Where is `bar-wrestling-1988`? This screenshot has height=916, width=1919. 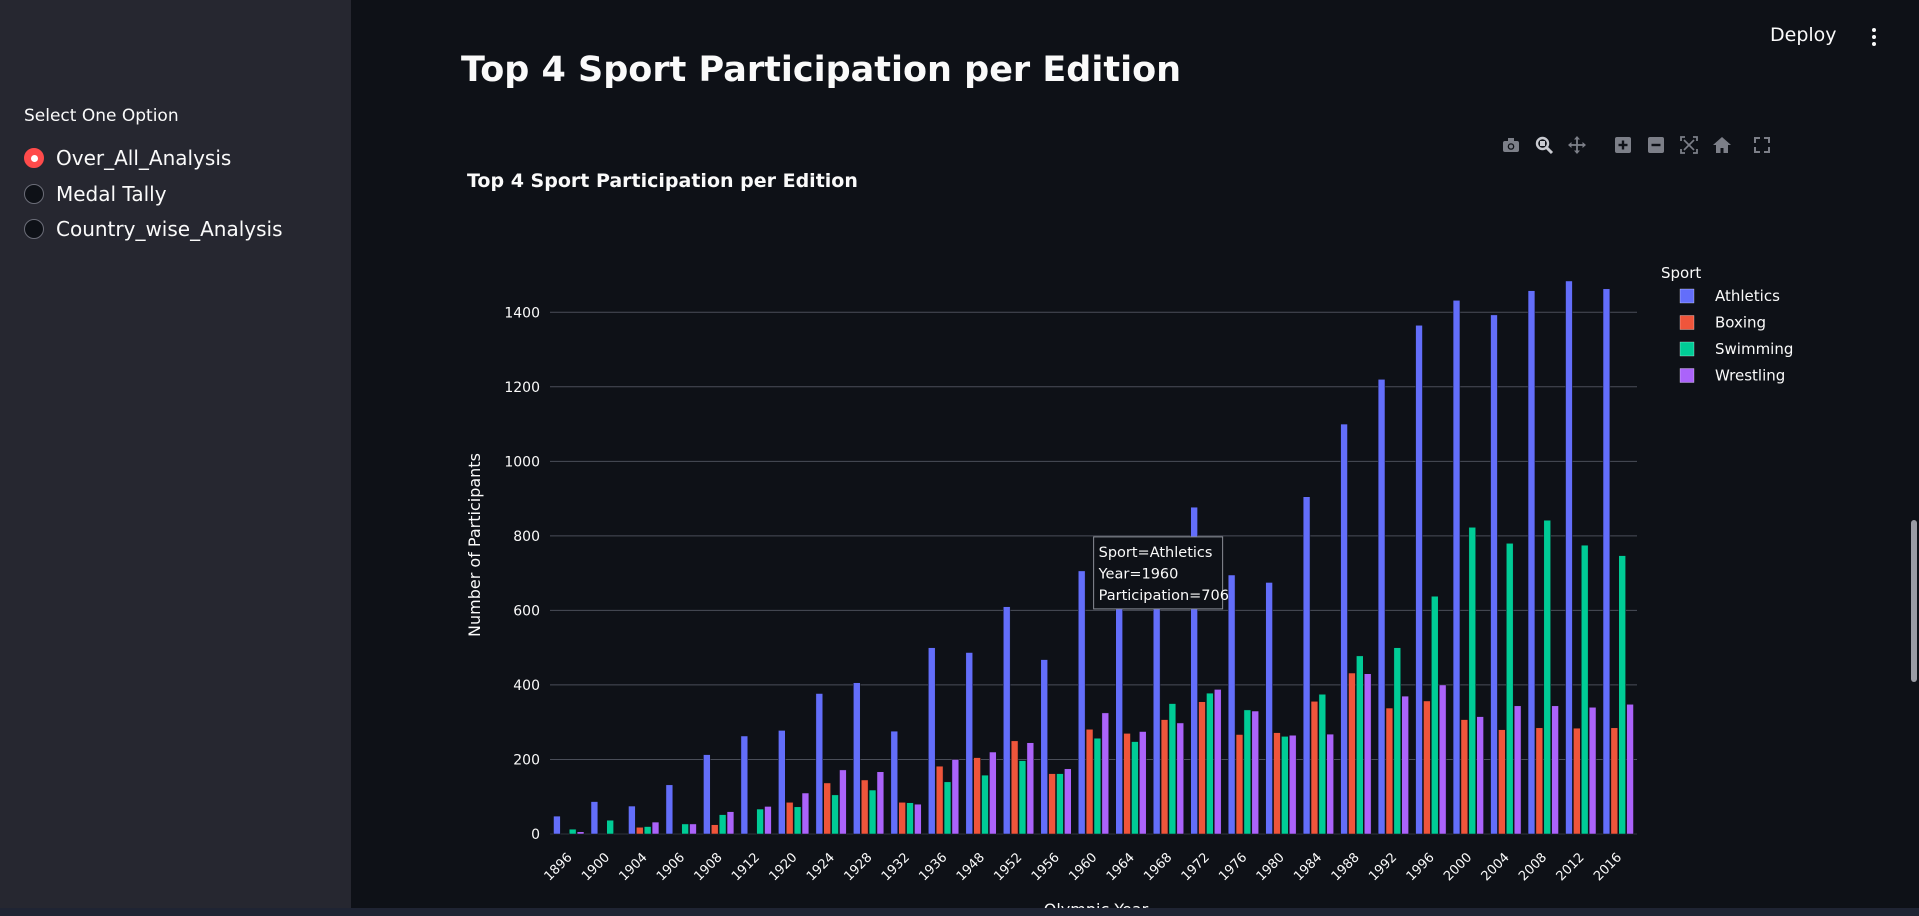 bar-wrestling-1988 is located at coordinates (1368, 754).